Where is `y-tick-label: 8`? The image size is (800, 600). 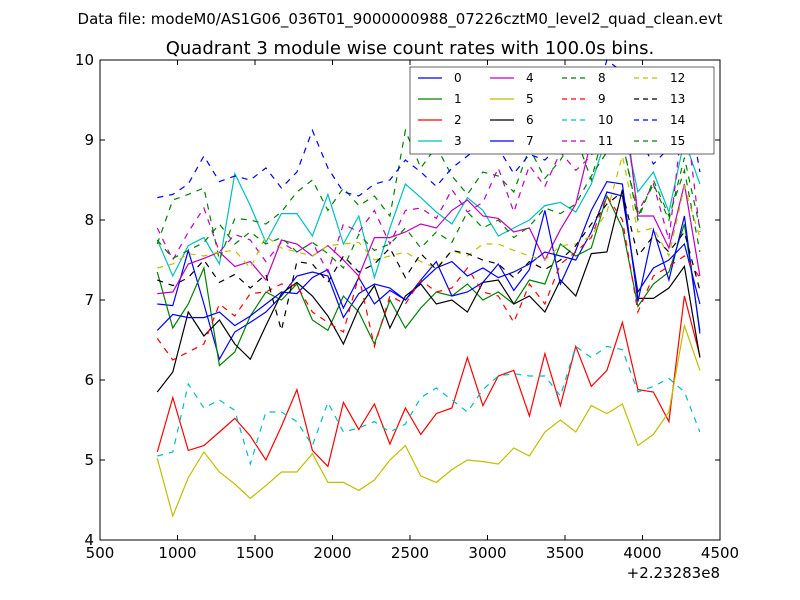 y-tick-label: 8 is located at coordinates (89, 220).